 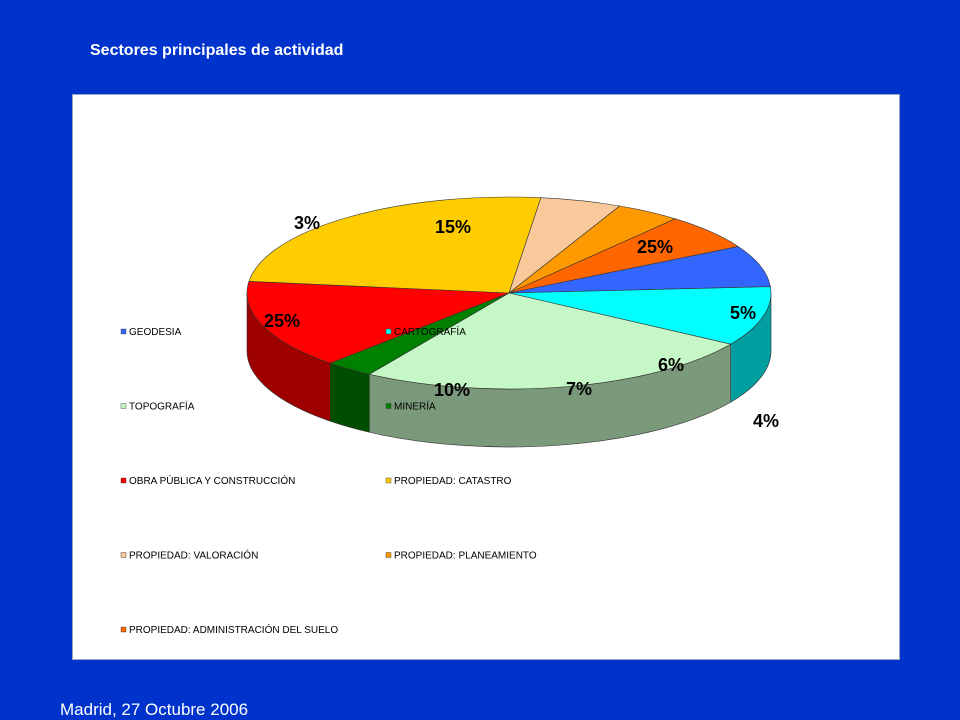 I want to click on slide-title: Sectores principales de actividad, so click(x=217, y=50).